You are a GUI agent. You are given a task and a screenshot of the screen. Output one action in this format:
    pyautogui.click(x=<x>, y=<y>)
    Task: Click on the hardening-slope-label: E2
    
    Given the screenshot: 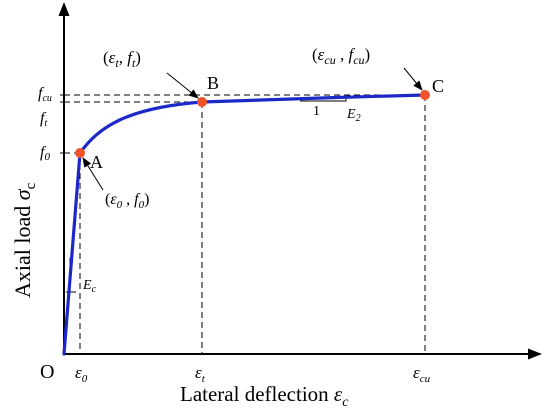 What is the action you would take?
    pyautogui.click(x=353, y=115)
    